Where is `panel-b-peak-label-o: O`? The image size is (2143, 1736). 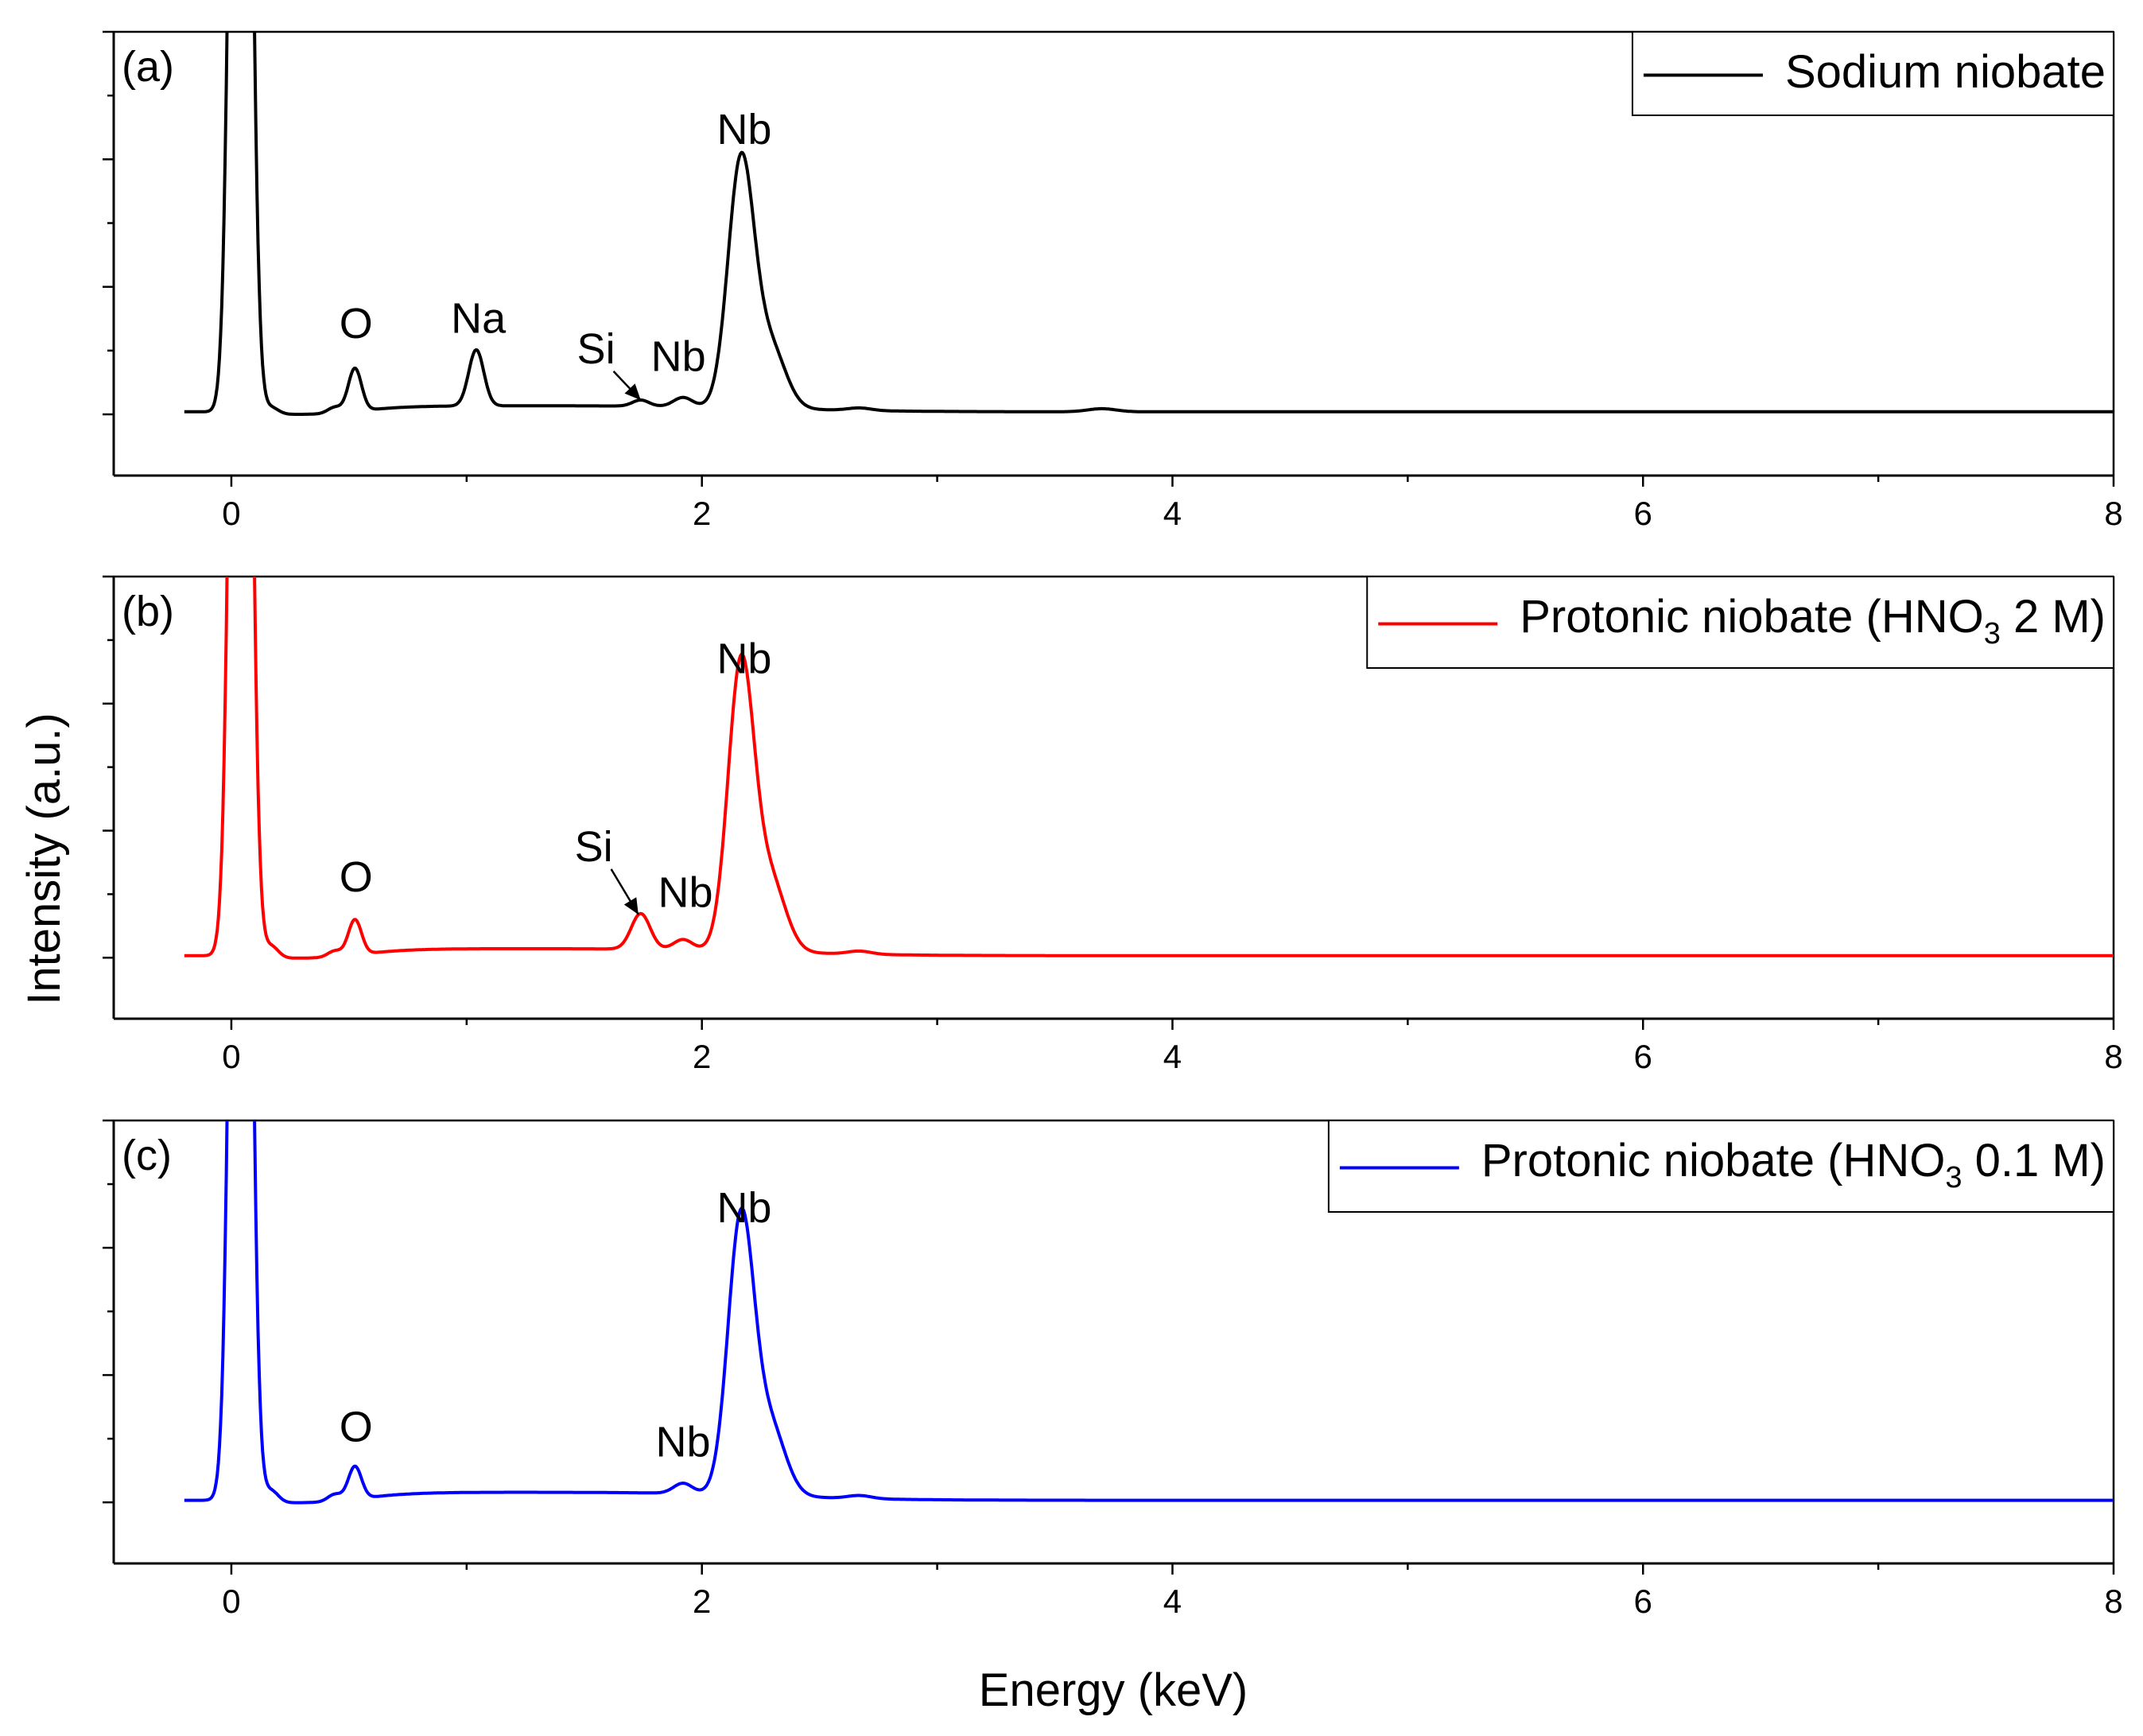 panel-b-peak-label-o: O is located at coordinates (357, 877).